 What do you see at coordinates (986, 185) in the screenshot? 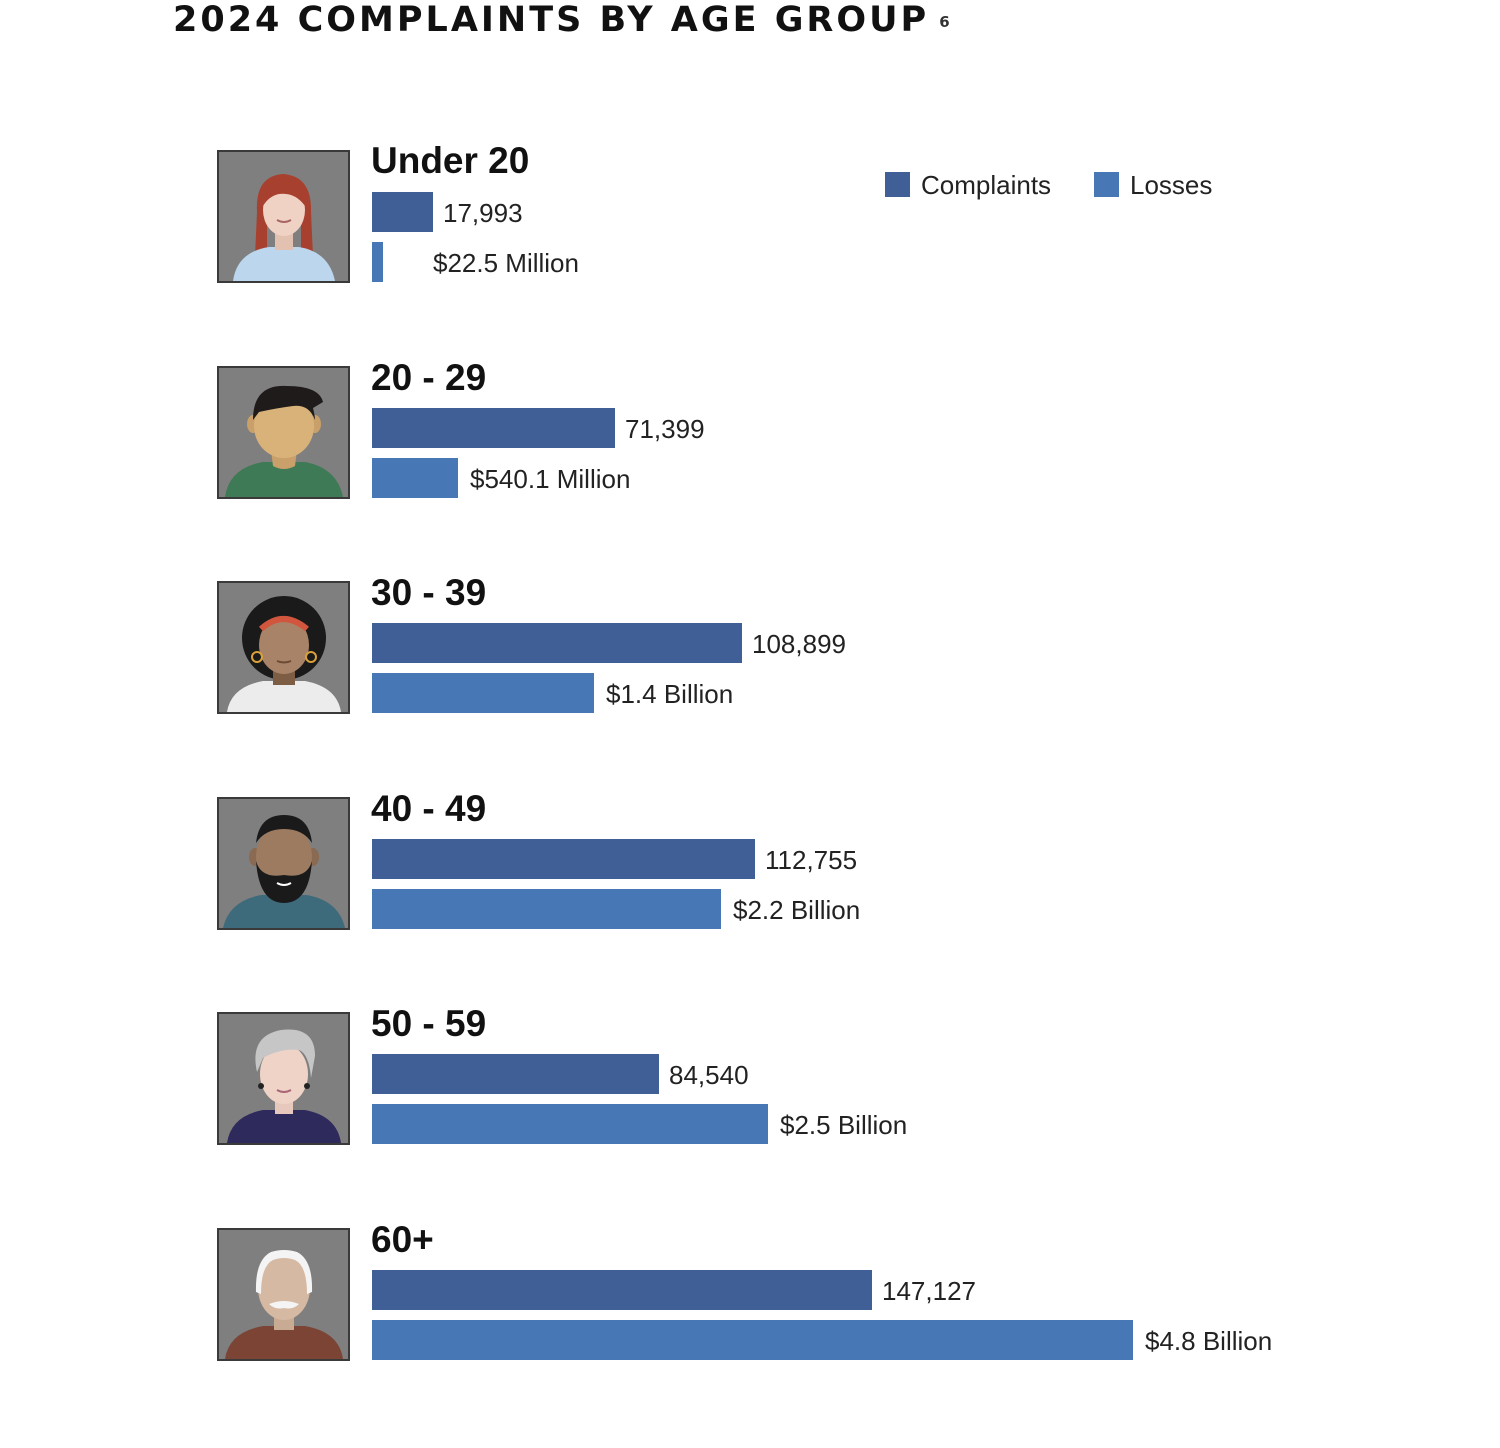
I see `legend-label-complaints: Complaints` at bounding box center [986, 185].